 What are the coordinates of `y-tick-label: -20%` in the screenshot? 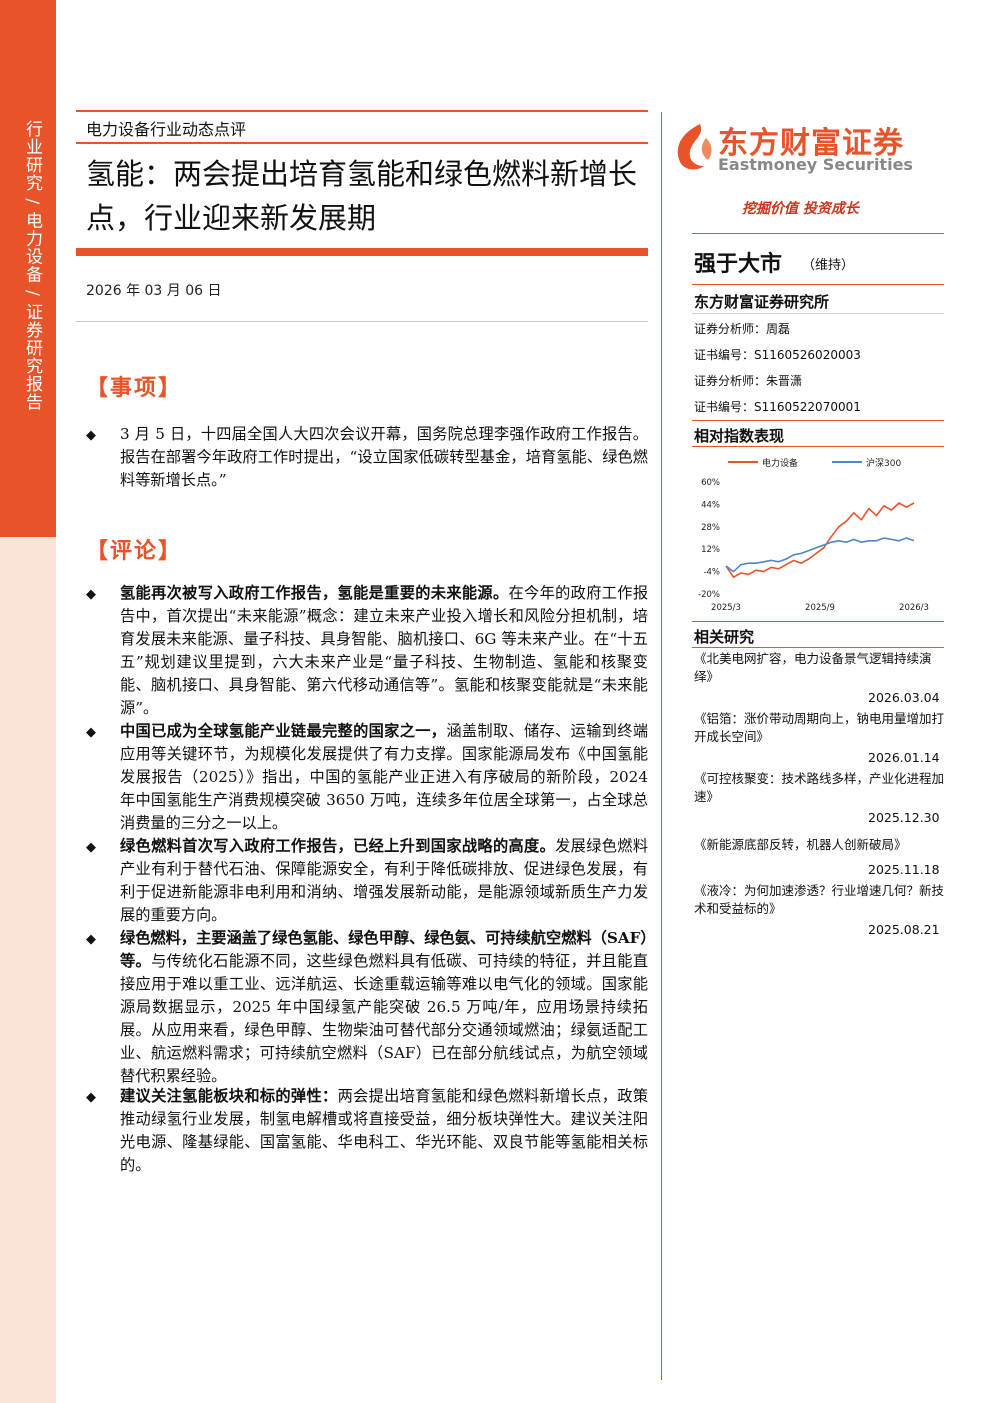 It's located at (709, 595).